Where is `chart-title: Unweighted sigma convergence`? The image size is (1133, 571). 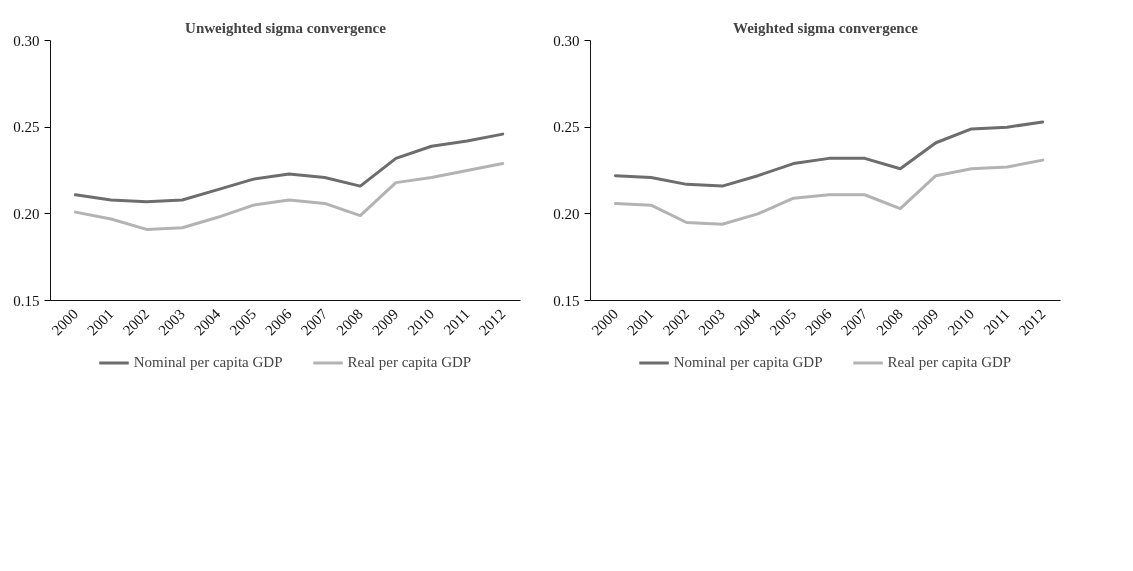 chart-title: Unweighted sigma convergence is located at coordinates (286, 27).